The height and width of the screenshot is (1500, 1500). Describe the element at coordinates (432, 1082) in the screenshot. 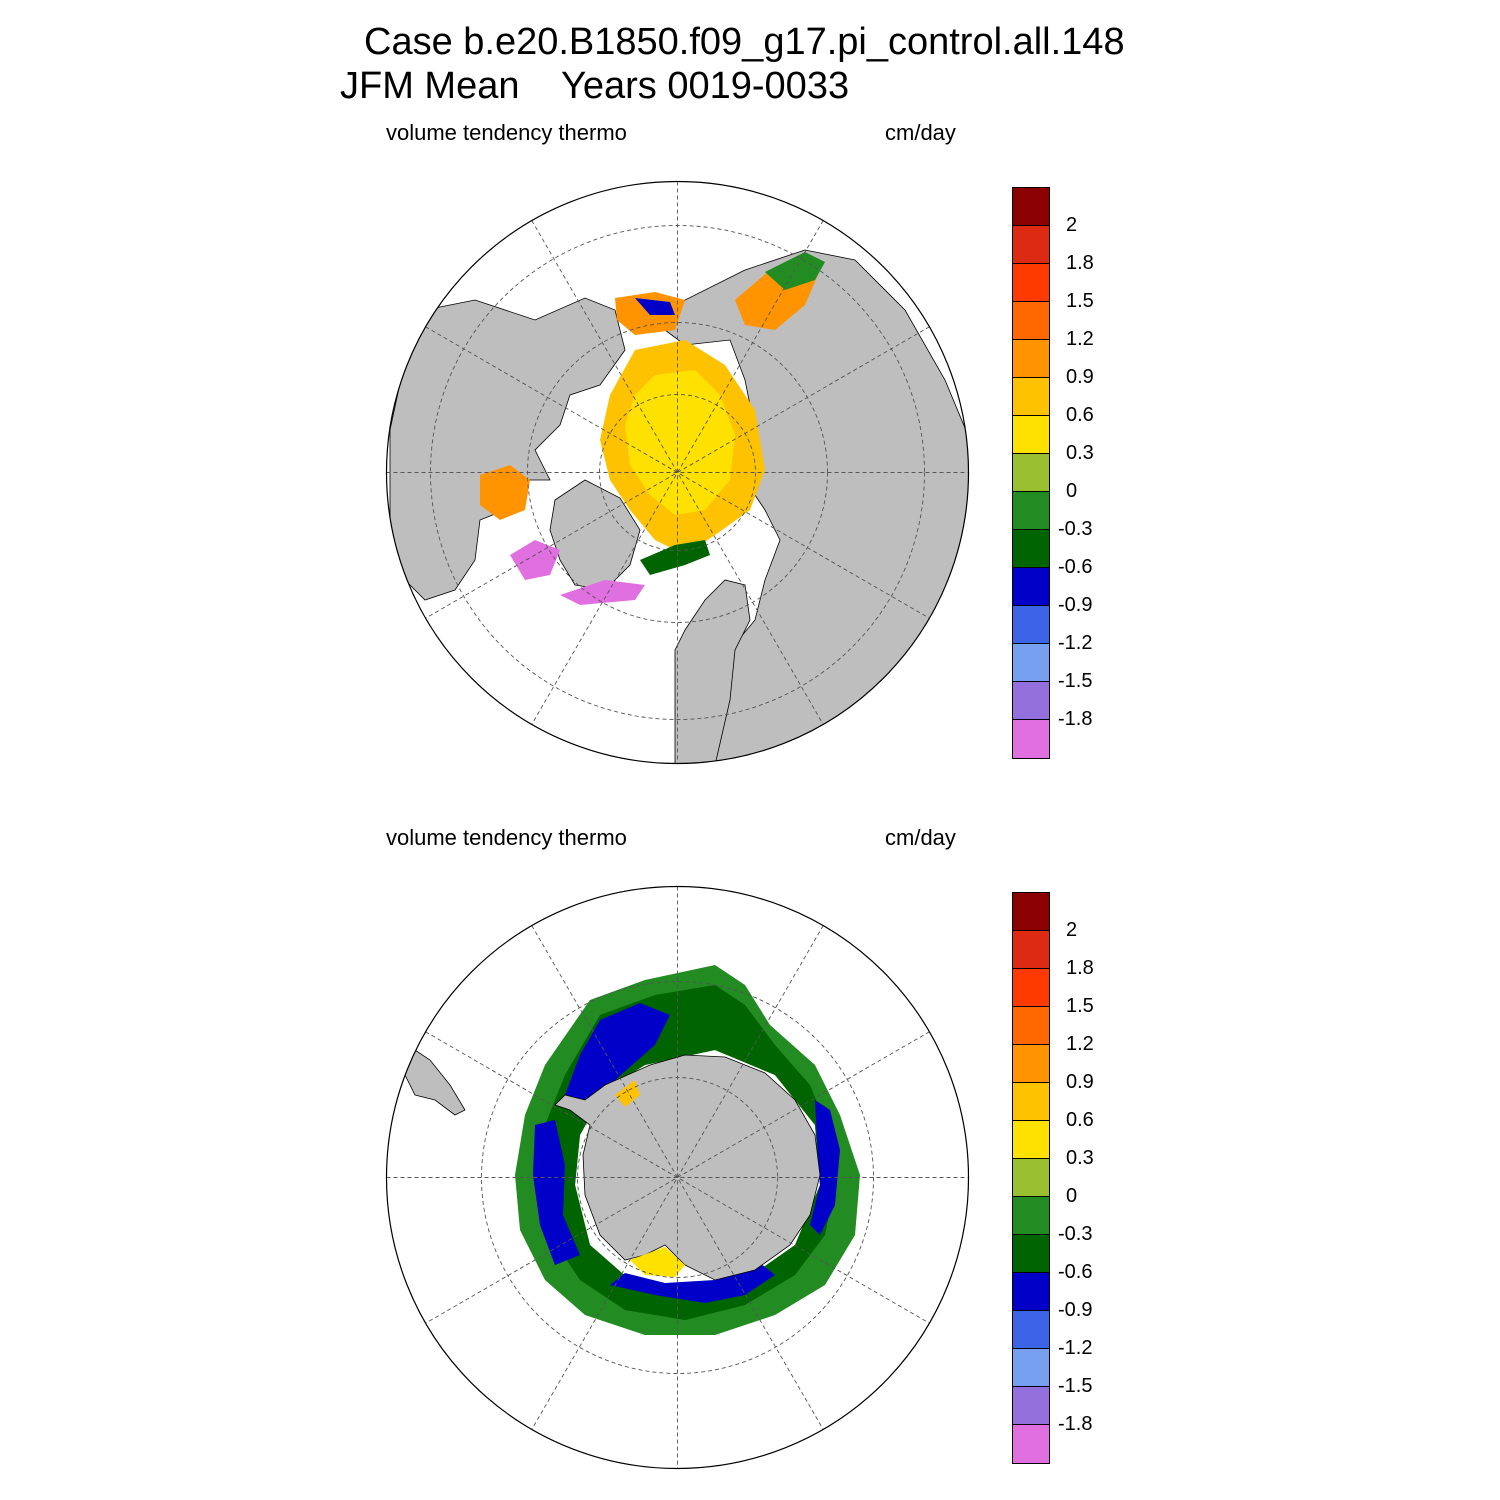

I see `sh-land-south-america` at that location.